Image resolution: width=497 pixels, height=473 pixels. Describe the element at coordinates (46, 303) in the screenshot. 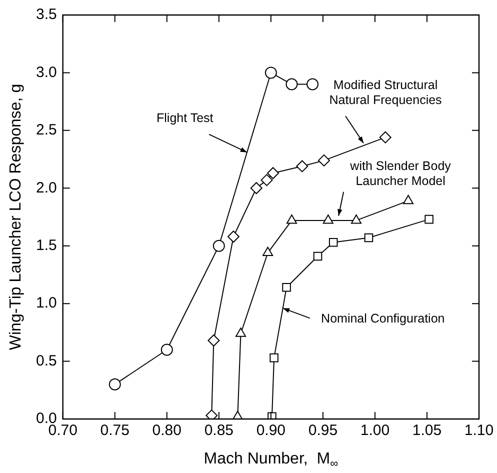

I see `y-tick-label: 1.0` at that location.